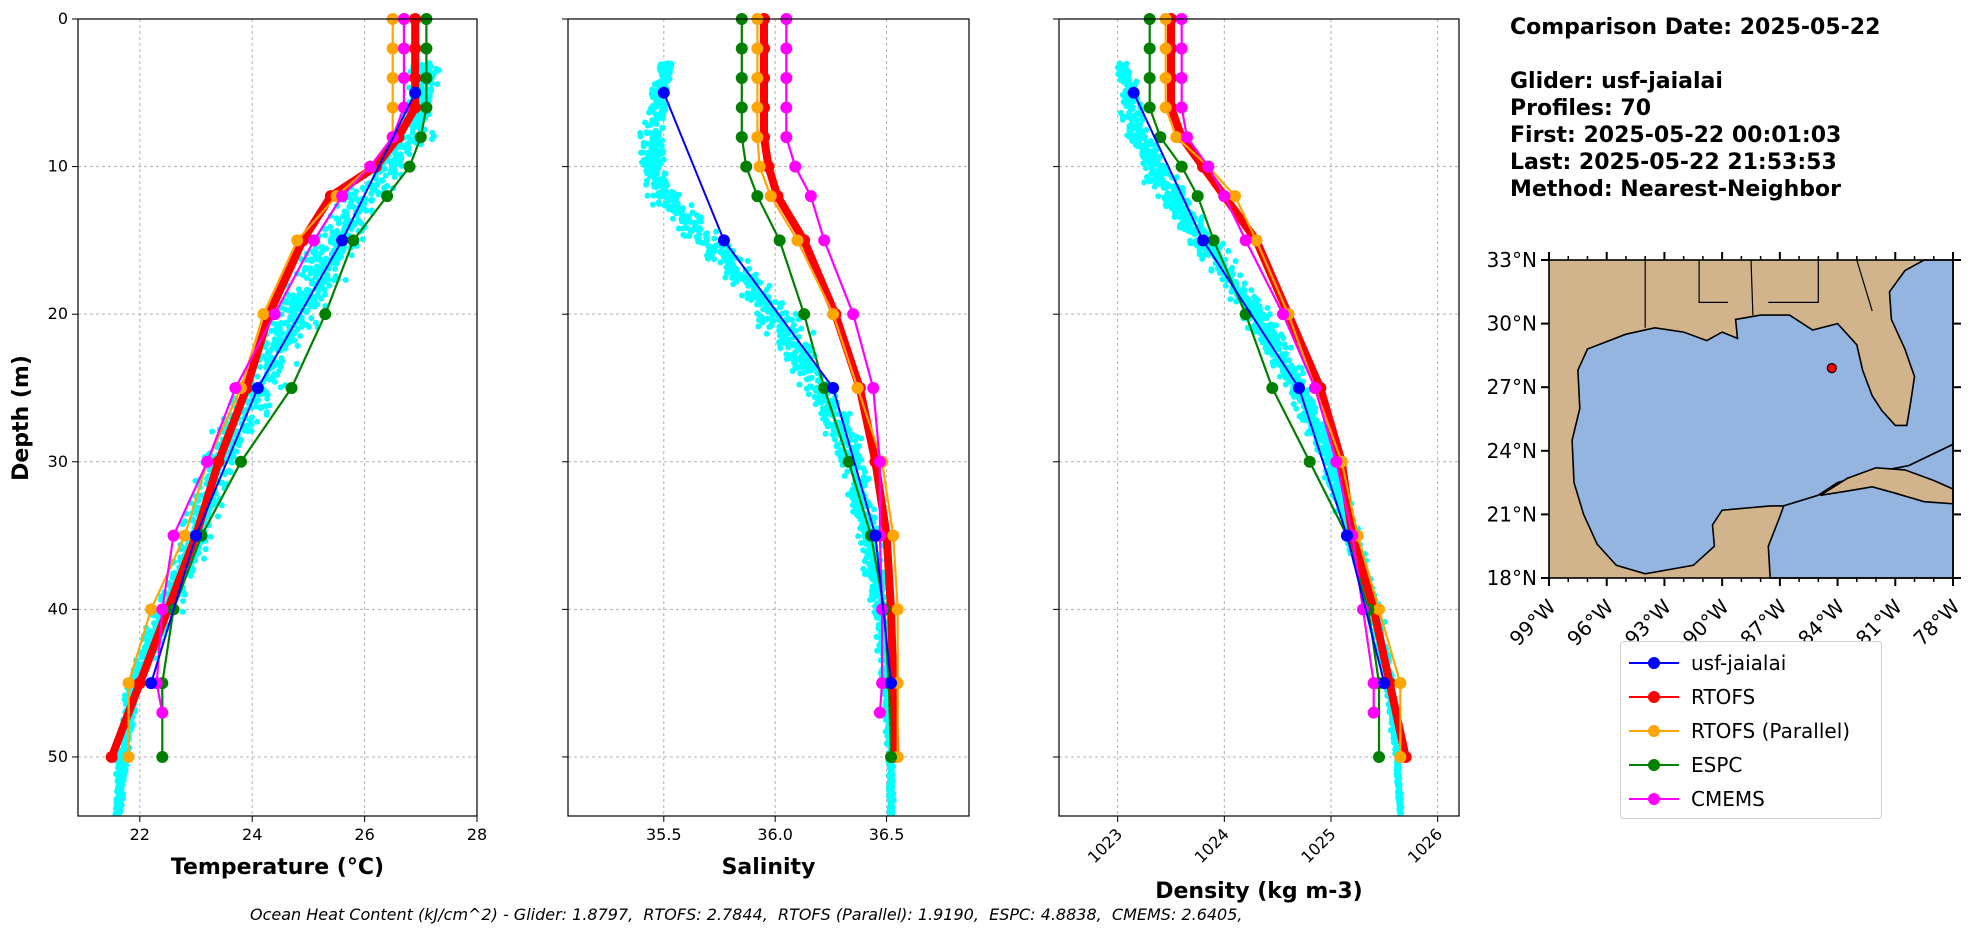 The width and height of the screenshot is (1987, 934). Describe the element at coordinates (664, 834) in the screenshot. I see `x-tick-label: 35.5` at that location.